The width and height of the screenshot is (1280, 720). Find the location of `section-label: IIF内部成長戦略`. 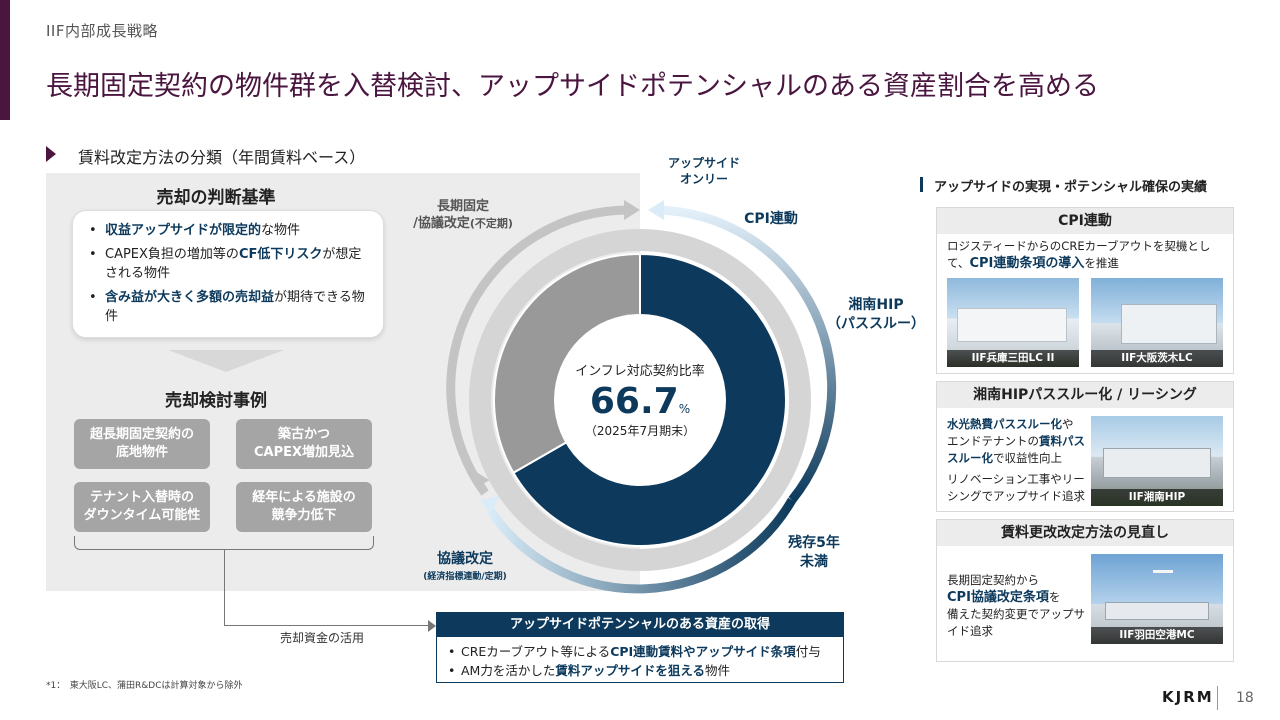

section-label: IIF内部成長戦略 is located at coordinates (102, 31).